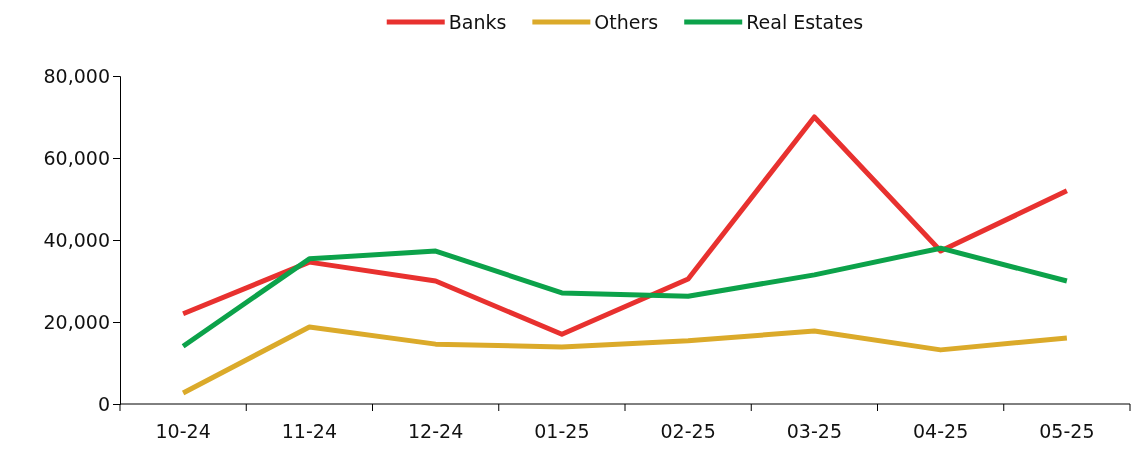  I want to click on y-tick-label: 40,000, so click(76, 239).